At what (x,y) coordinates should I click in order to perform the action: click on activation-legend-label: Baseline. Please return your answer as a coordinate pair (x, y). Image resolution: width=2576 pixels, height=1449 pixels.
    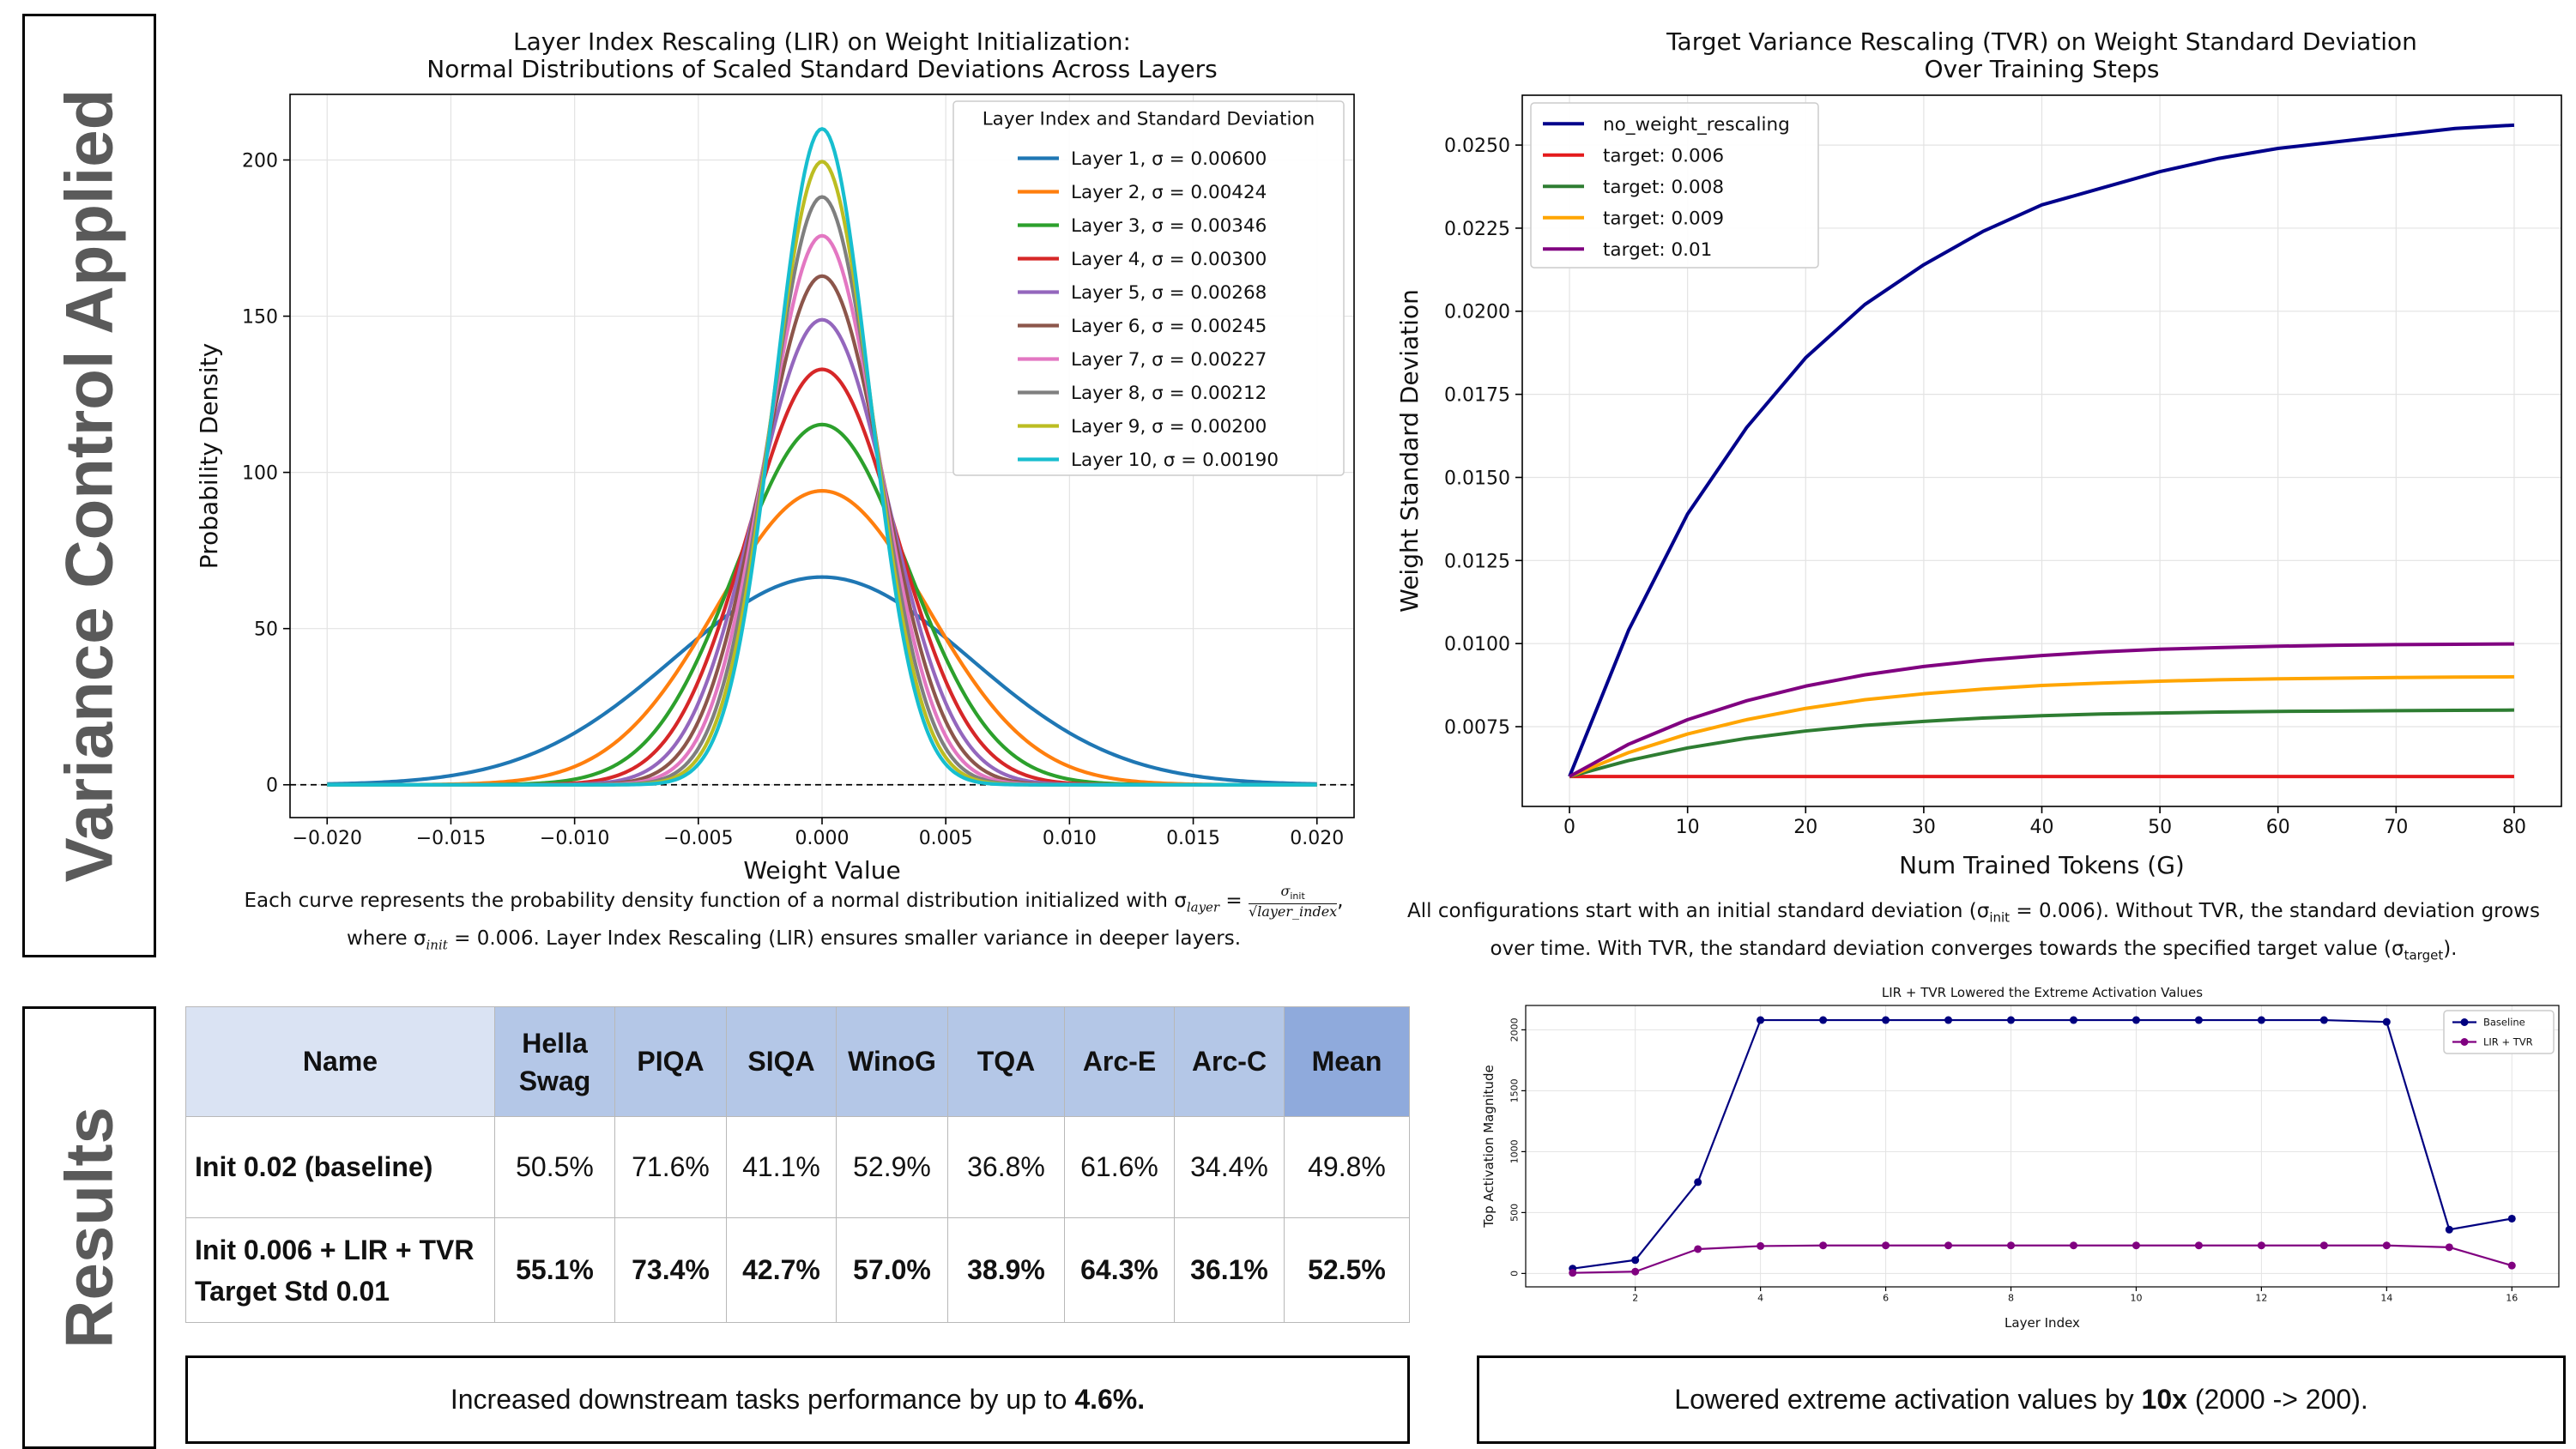
    Looking at the image, I should click on (2504, 1023).